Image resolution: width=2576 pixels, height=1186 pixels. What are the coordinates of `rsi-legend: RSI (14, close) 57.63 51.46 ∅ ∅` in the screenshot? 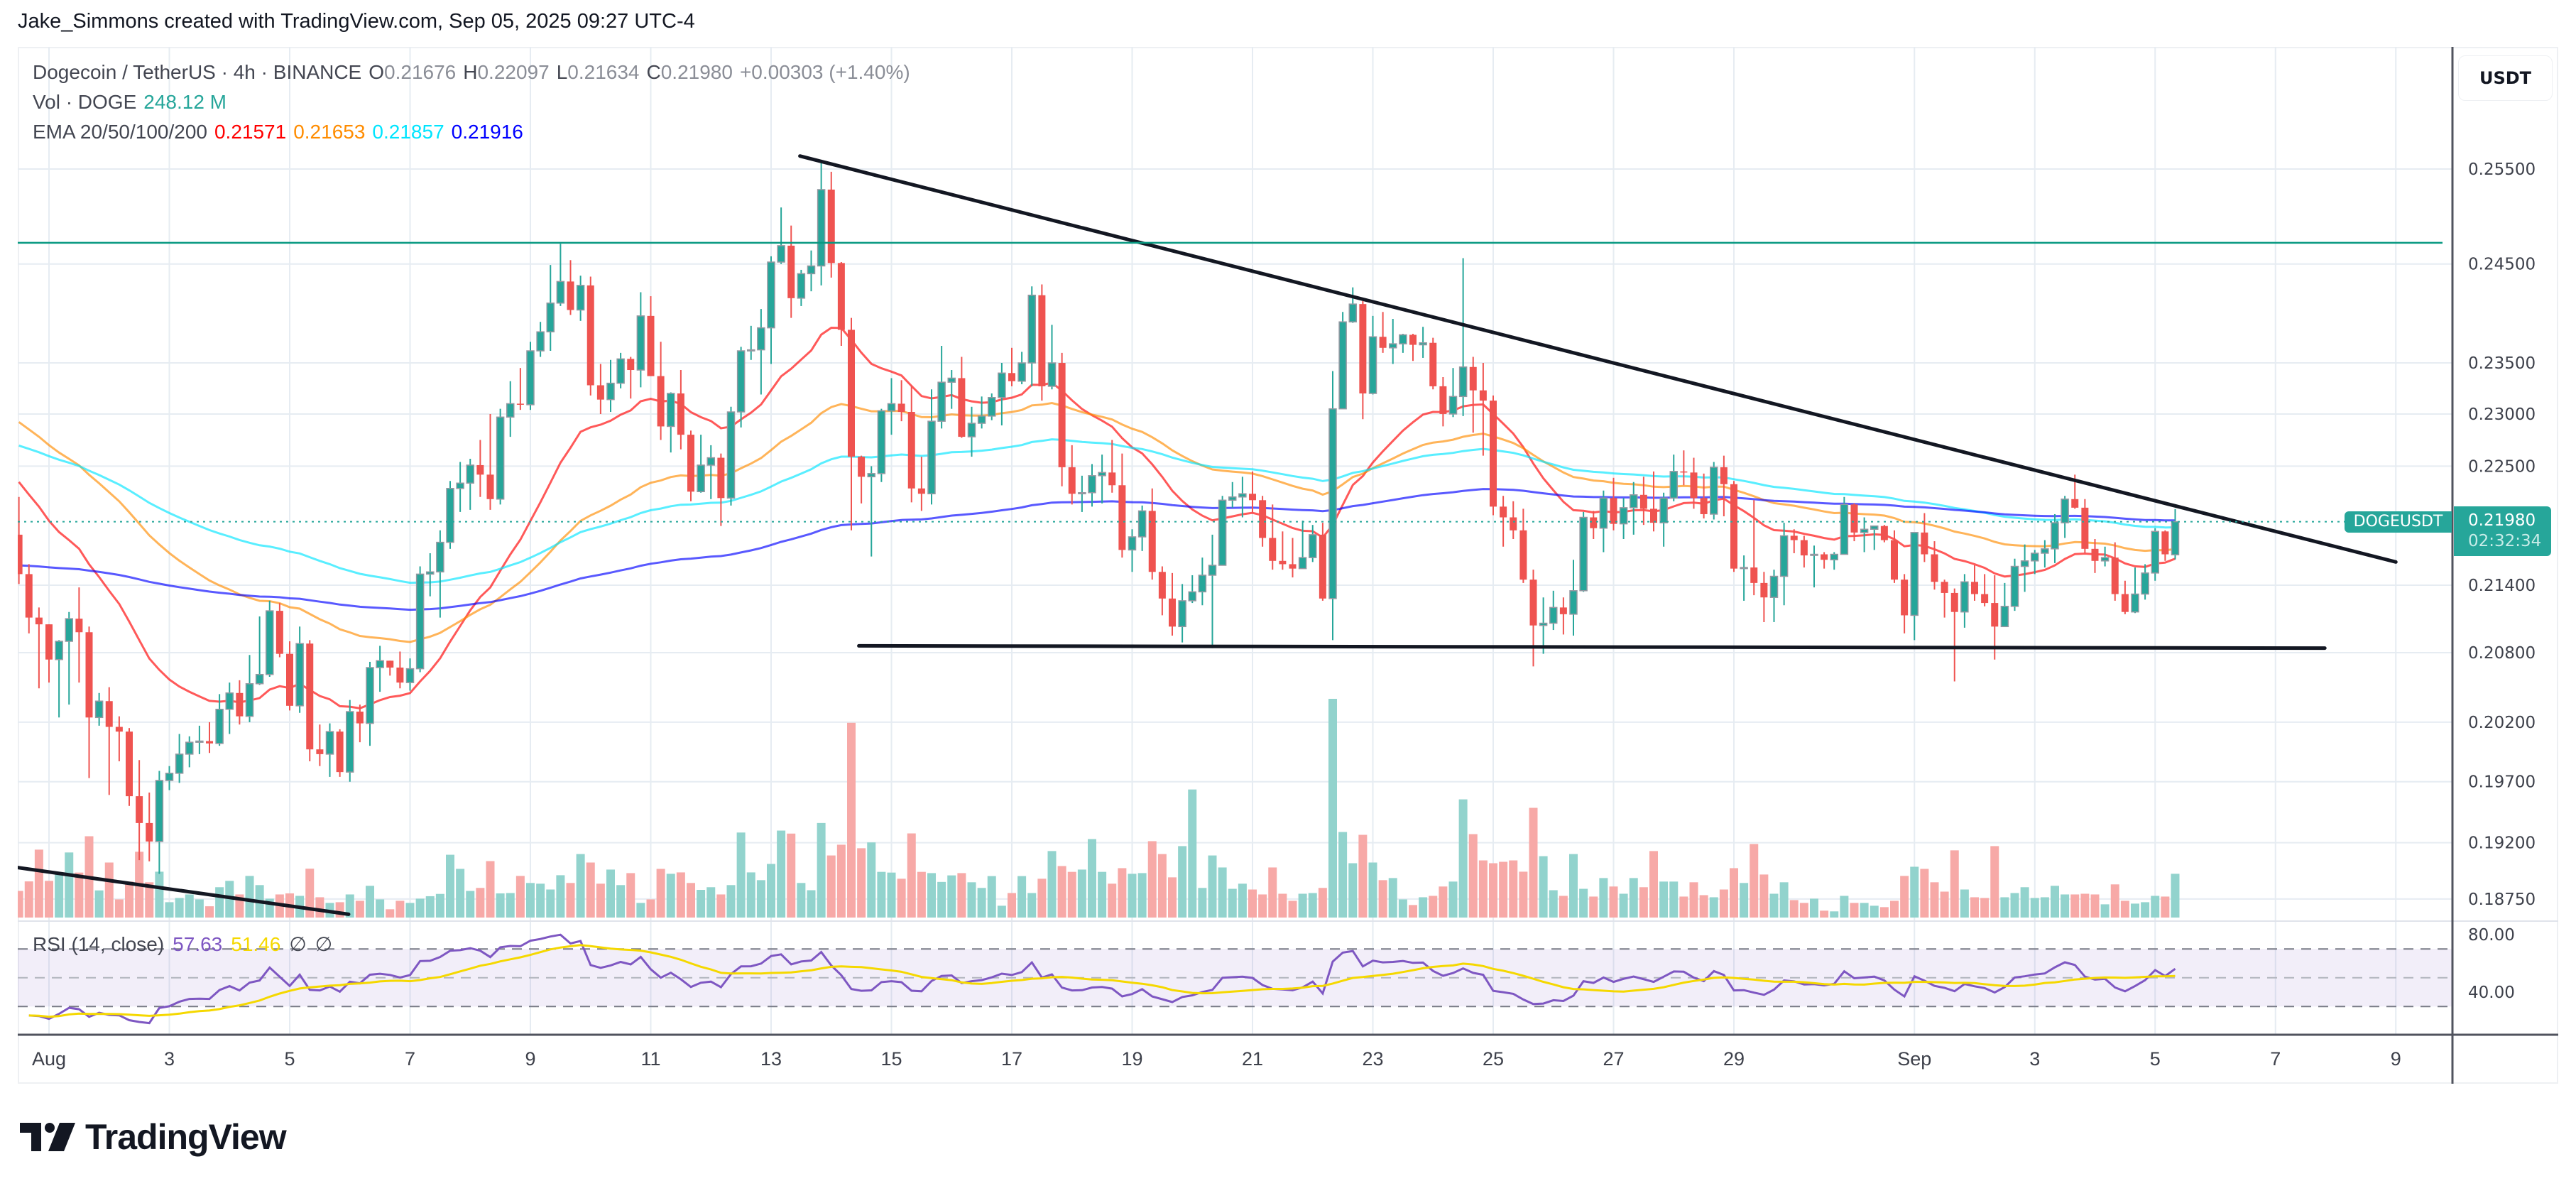 It's located at (187, 944).